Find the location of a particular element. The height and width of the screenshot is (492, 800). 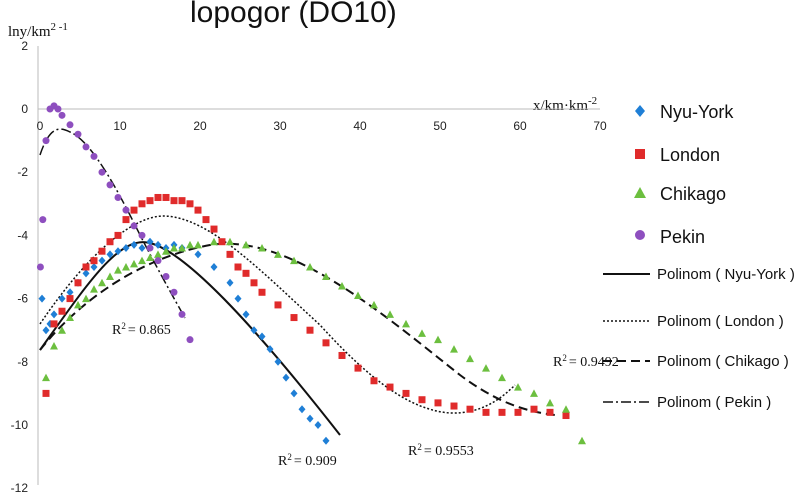

legend-label-polinom-pekin: Polinom ( Pekin ) is located at coordinates (714, 402).